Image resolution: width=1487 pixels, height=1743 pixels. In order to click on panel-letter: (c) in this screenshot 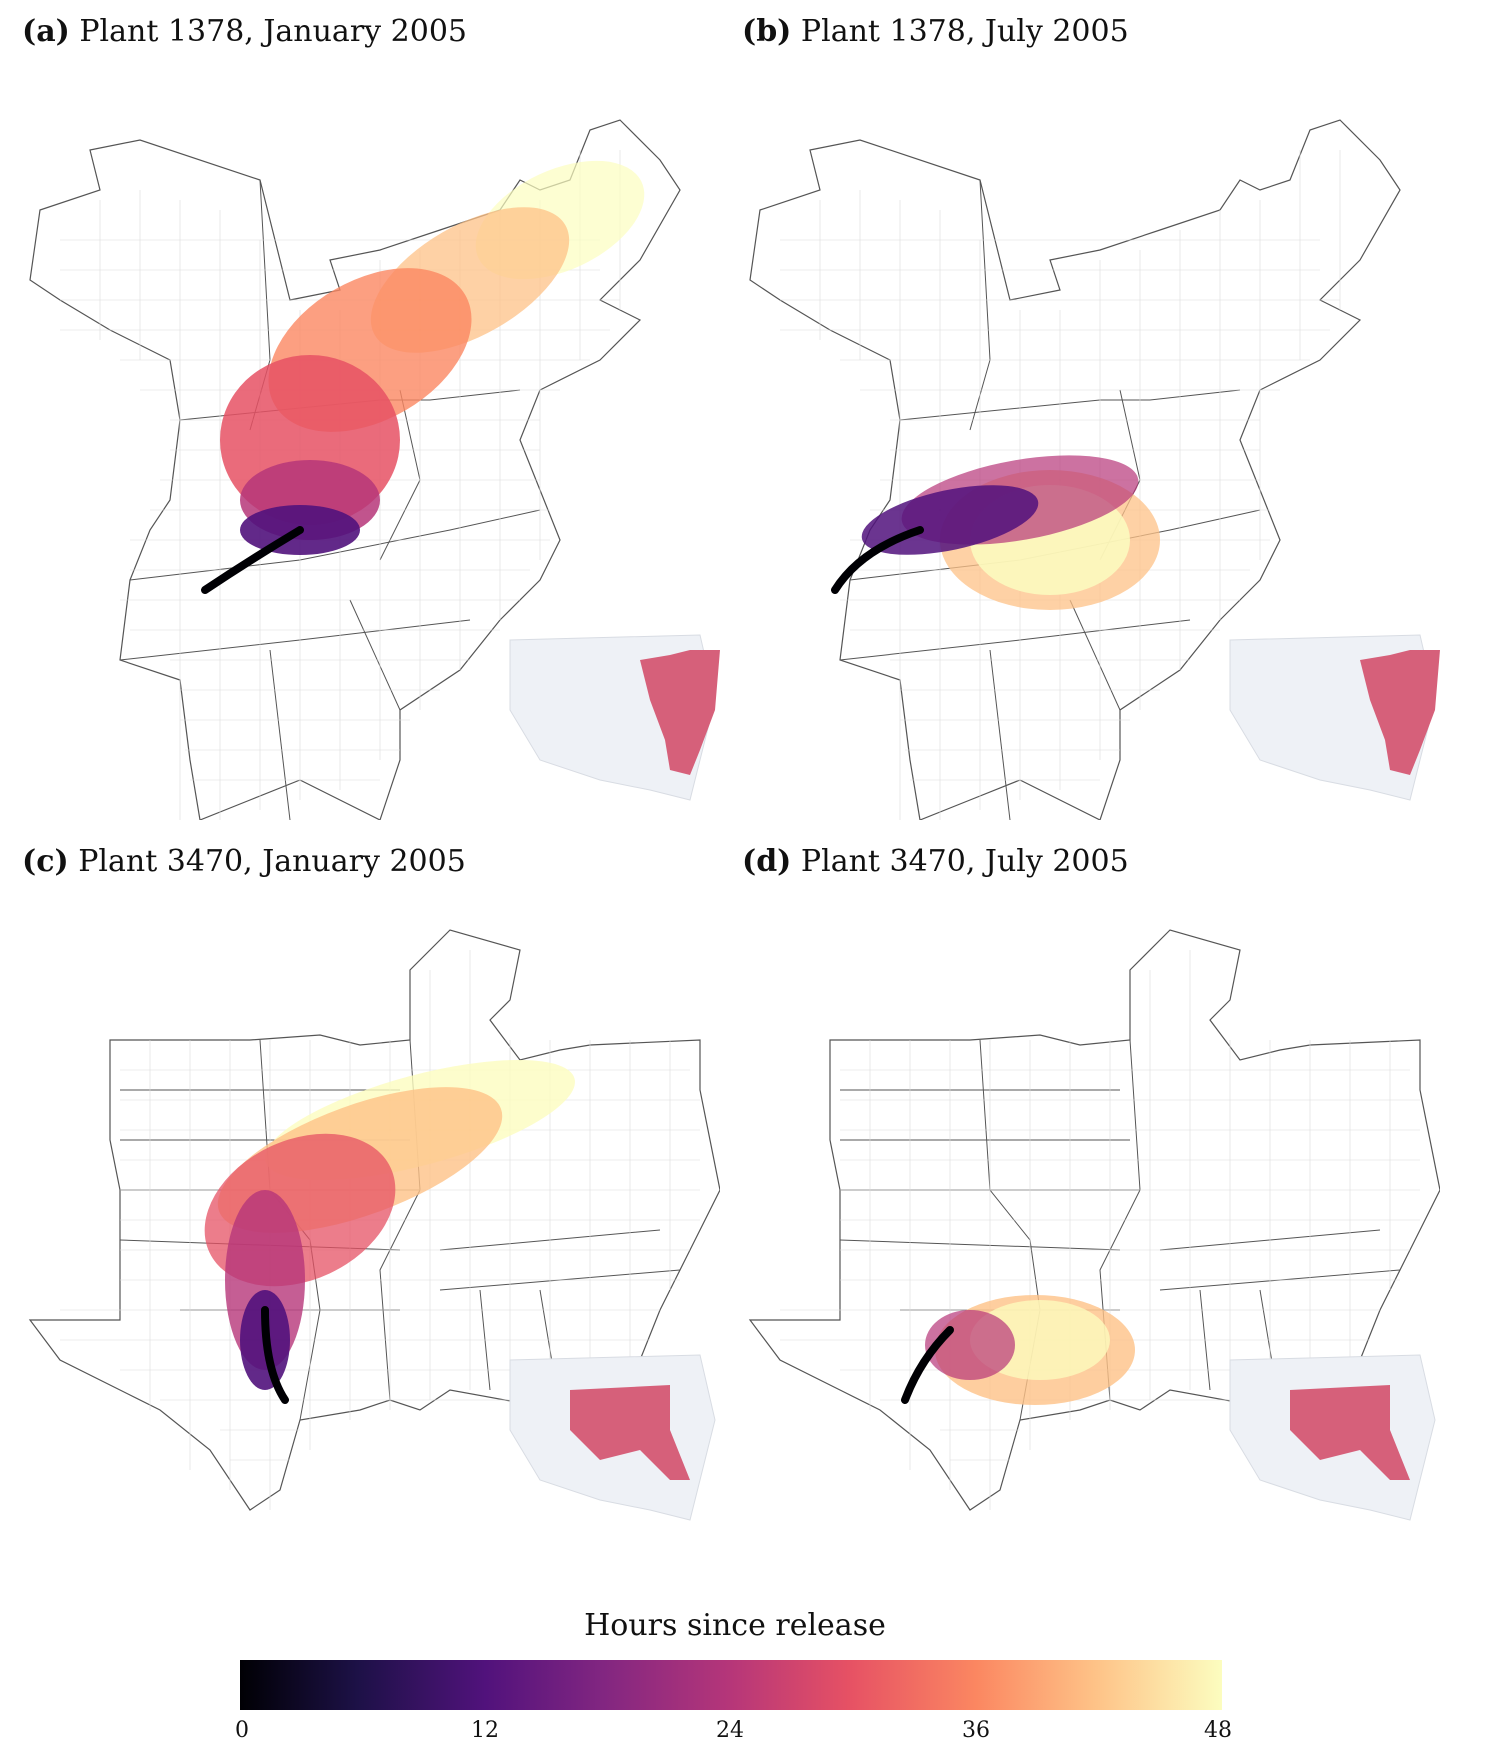, I will do `click(45, 861)`.